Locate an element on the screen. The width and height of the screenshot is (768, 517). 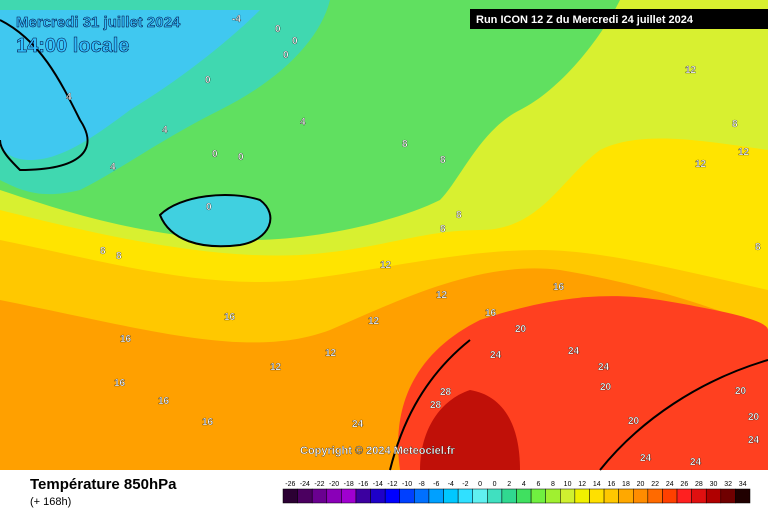
contour-label: -4 is located at coordinates (236, 19).